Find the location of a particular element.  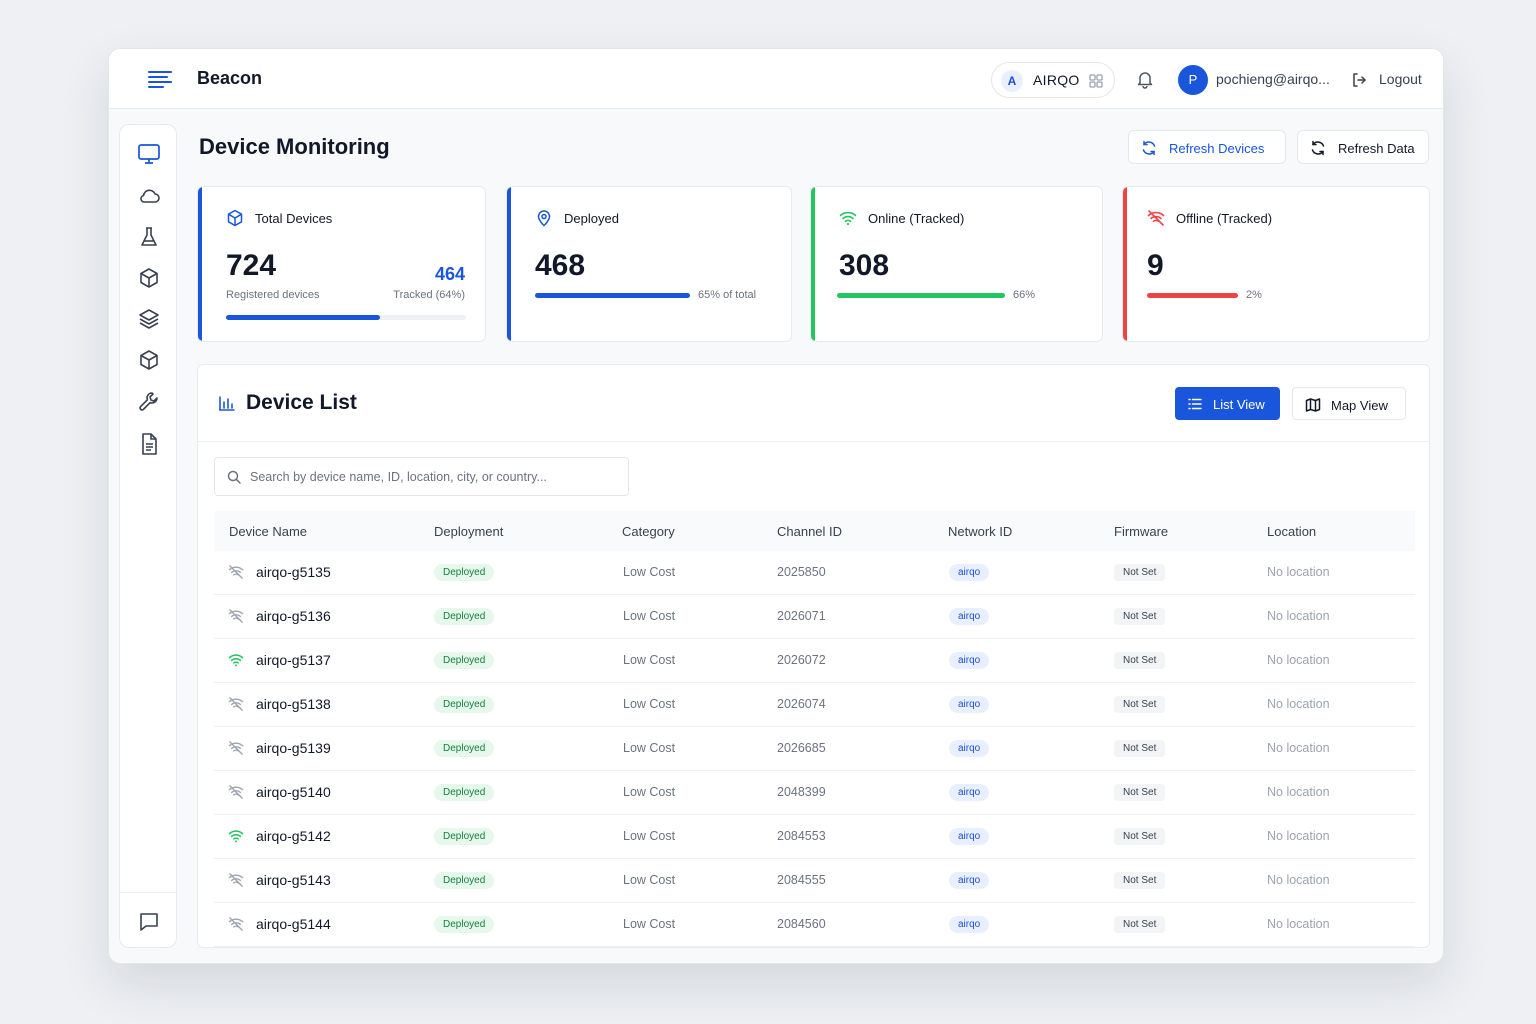

refresh-data-button: Refresh Data is located at coordinates (1363, 147).